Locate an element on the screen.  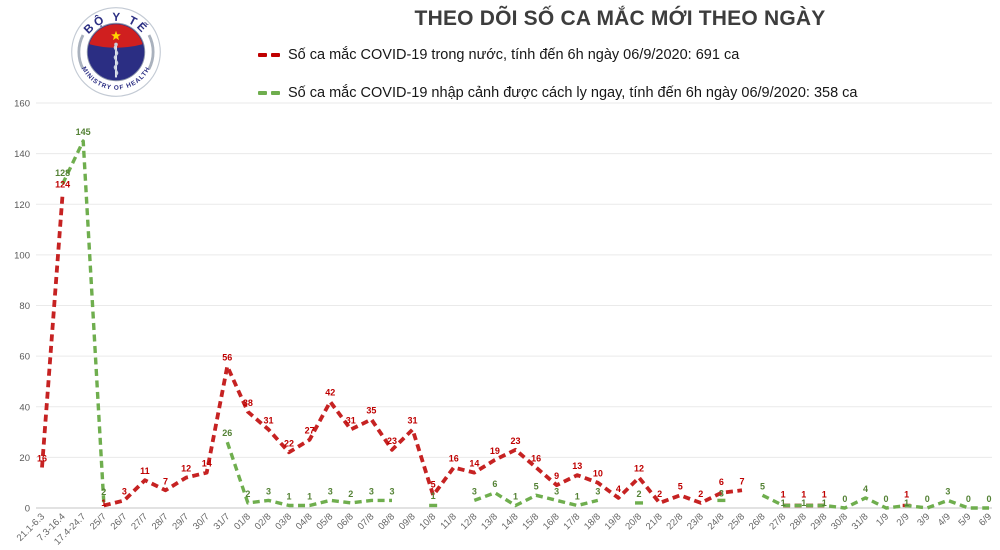
x-tick-label: 14/8 is located at coordinates (510, 521).